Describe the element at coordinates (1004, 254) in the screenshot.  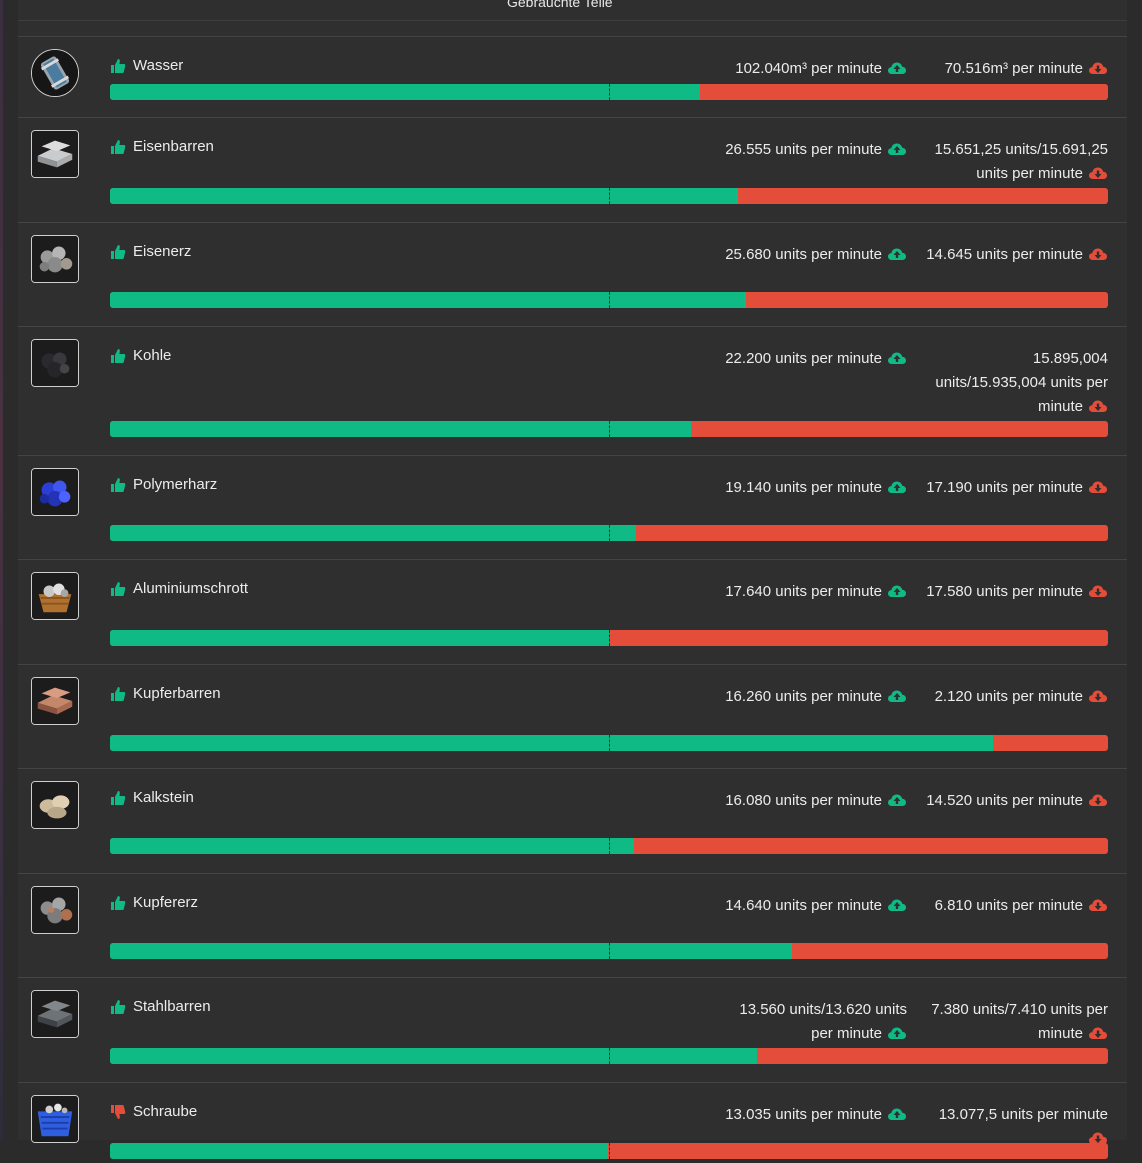
I see `consumption-rate-text: 14.645 units per minute` at that location.